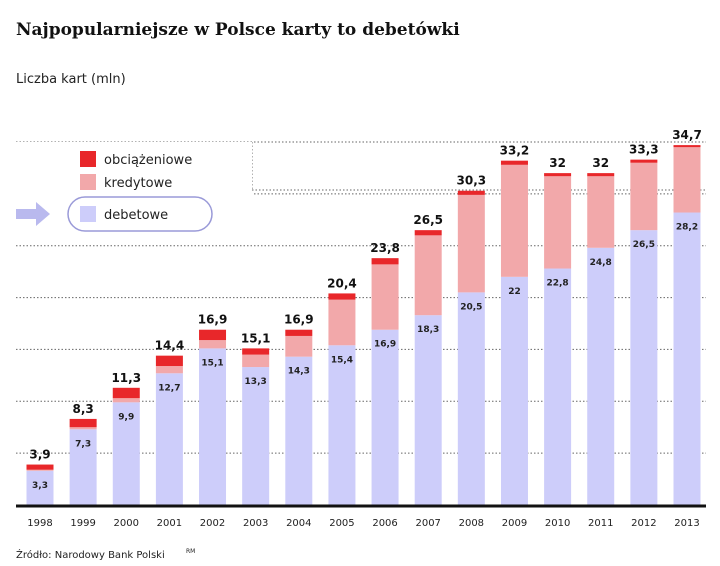 Image resolution: width=720 pixels, height=566 pixels. What do you see at coordinates (256, 382) in the screenshot?
I see `debet-value-label: 13,3` at bounding box center [256, 382].